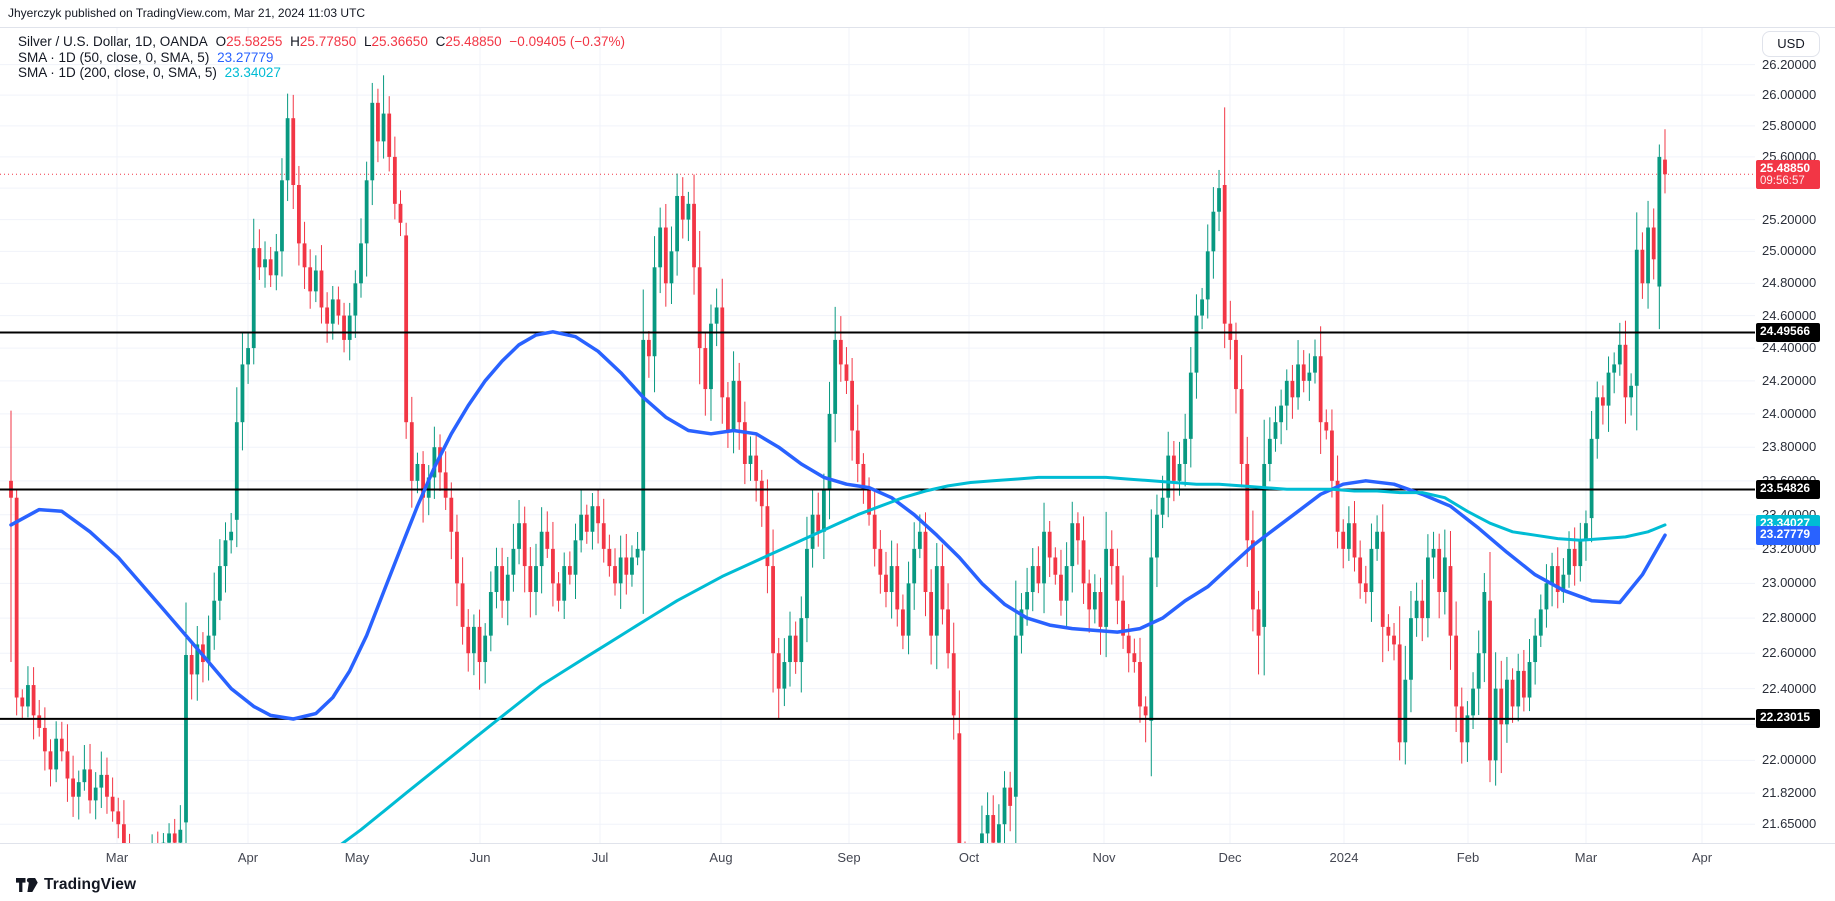  What do you see at coordinates (1789, 348) in the screenshot?
I see `price-tick-label: 24.40000` at bounding box center [1789, 348].